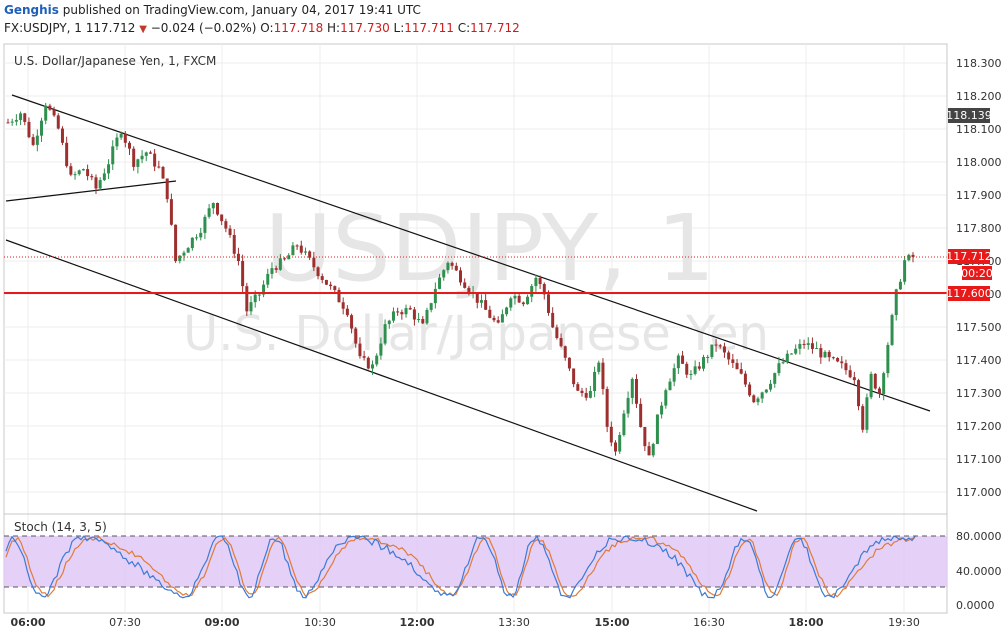 The image size is (1007, 638). Describe the element at coordinates (979, 63) in the screenshot. I see `price-tick: 118.300` at that location.